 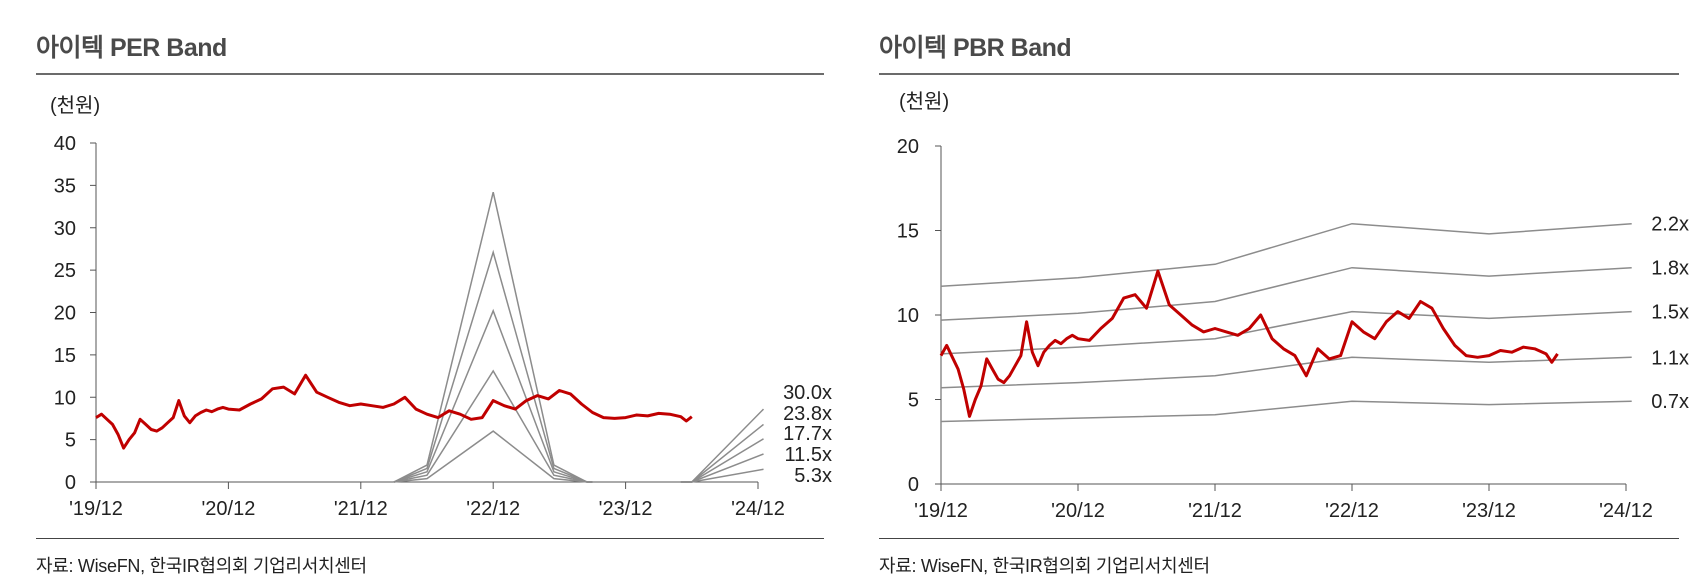 I want to click on y-tick-label: 40, so click(x=65, y=144).